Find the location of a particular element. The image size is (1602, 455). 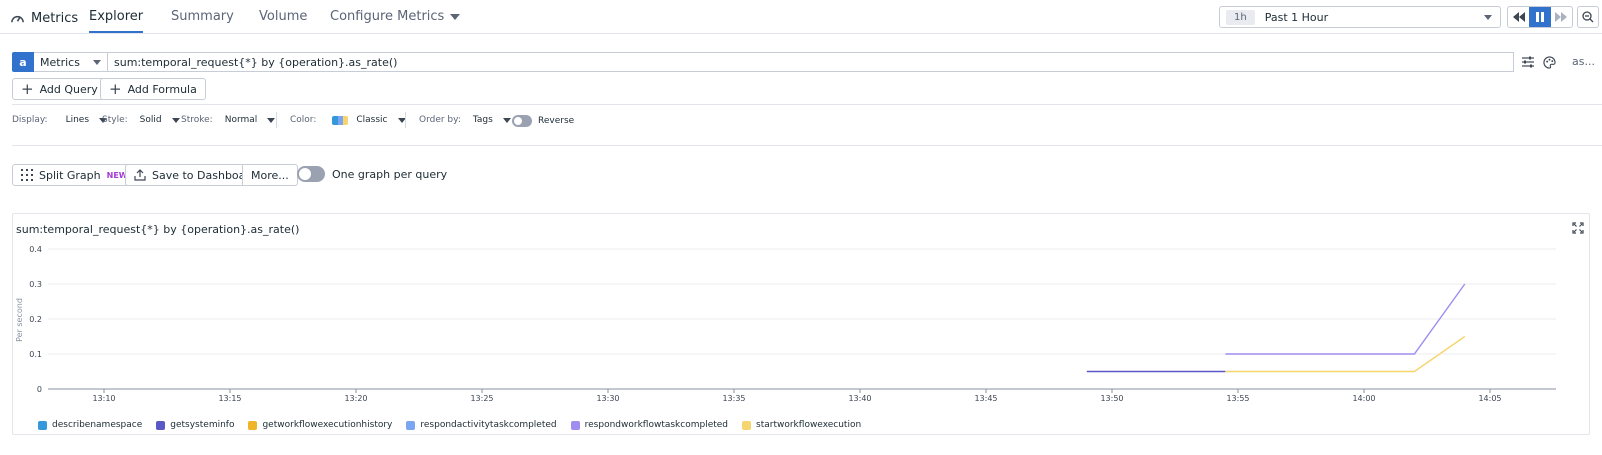

stroke-label: Stroke: is located at coordinates (197, 120).